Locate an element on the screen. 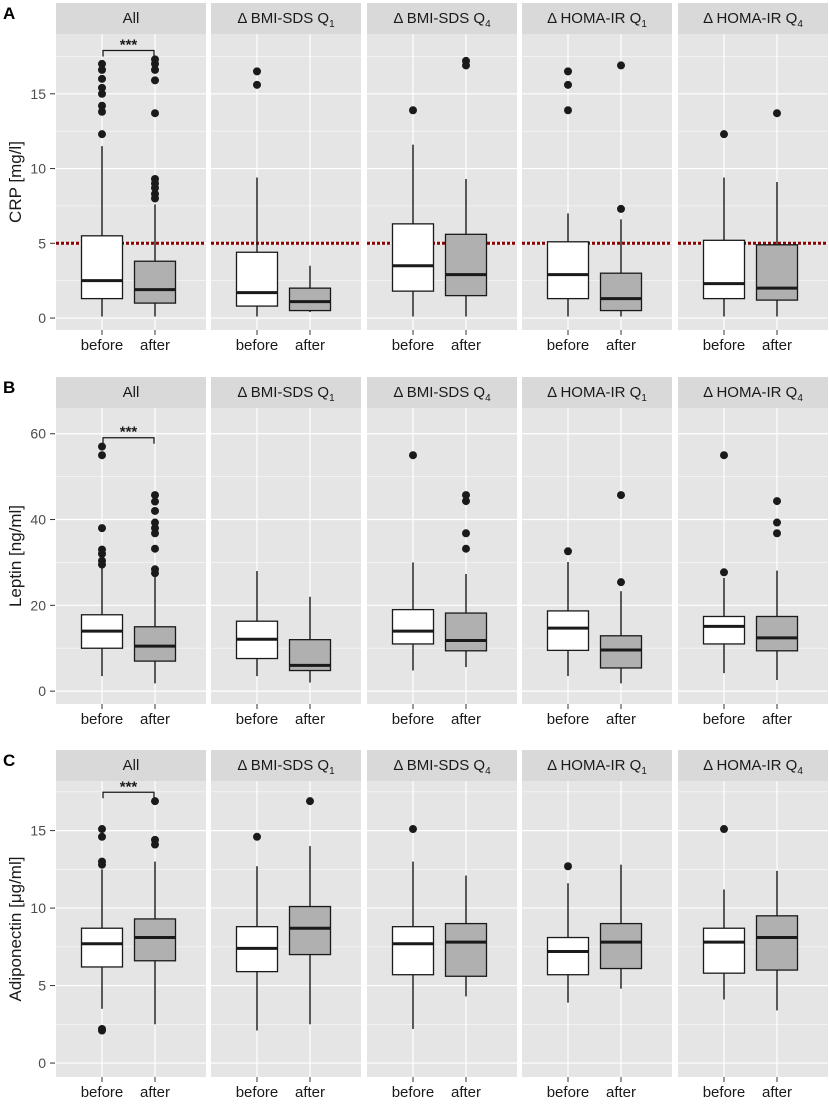 The image size is (829, 1104). y-axis-label: Adiponectin [μg/ml] is located at coordinates (15, 929).